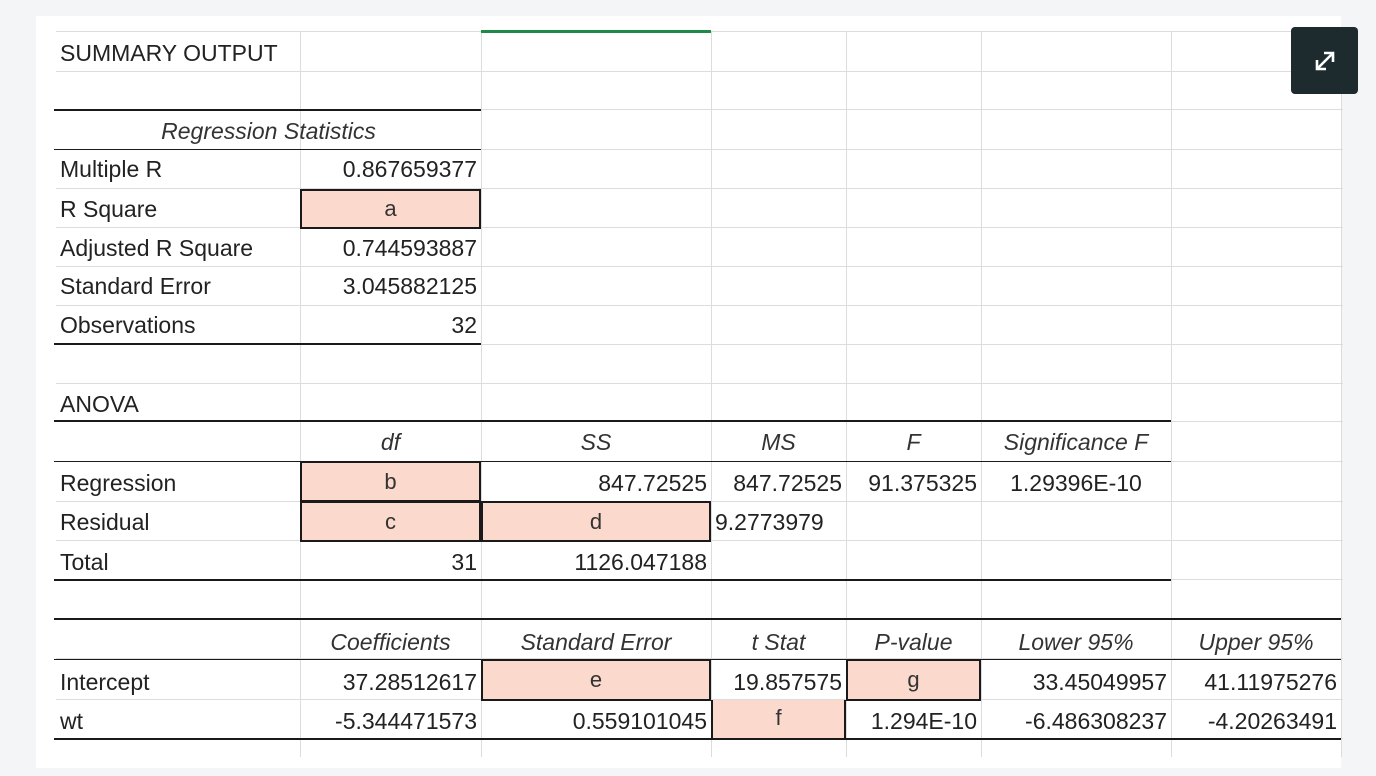 Image resolution: width=1376 pixels, height=776 pixels. I want to click on anova-residual-ms: 9.2773979, so click(769, 522).